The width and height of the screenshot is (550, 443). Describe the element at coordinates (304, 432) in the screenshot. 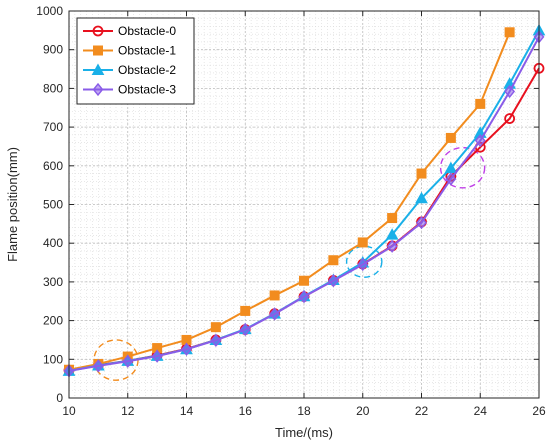

I see `x-axis-title: Time/(ms)` at that location.